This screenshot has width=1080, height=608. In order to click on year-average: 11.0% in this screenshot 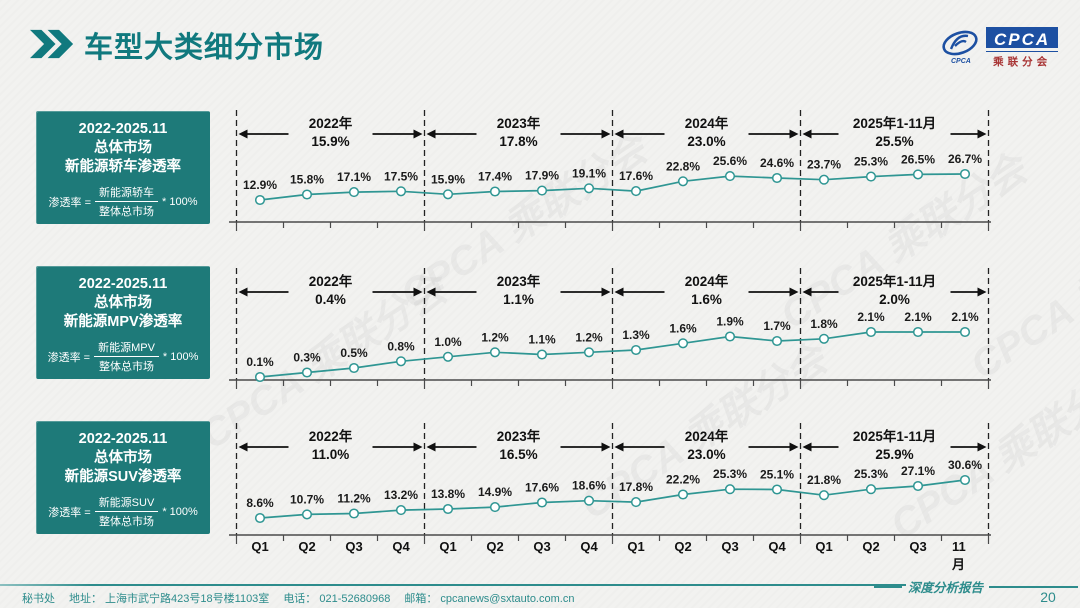, I will do `click(331, 454)`.